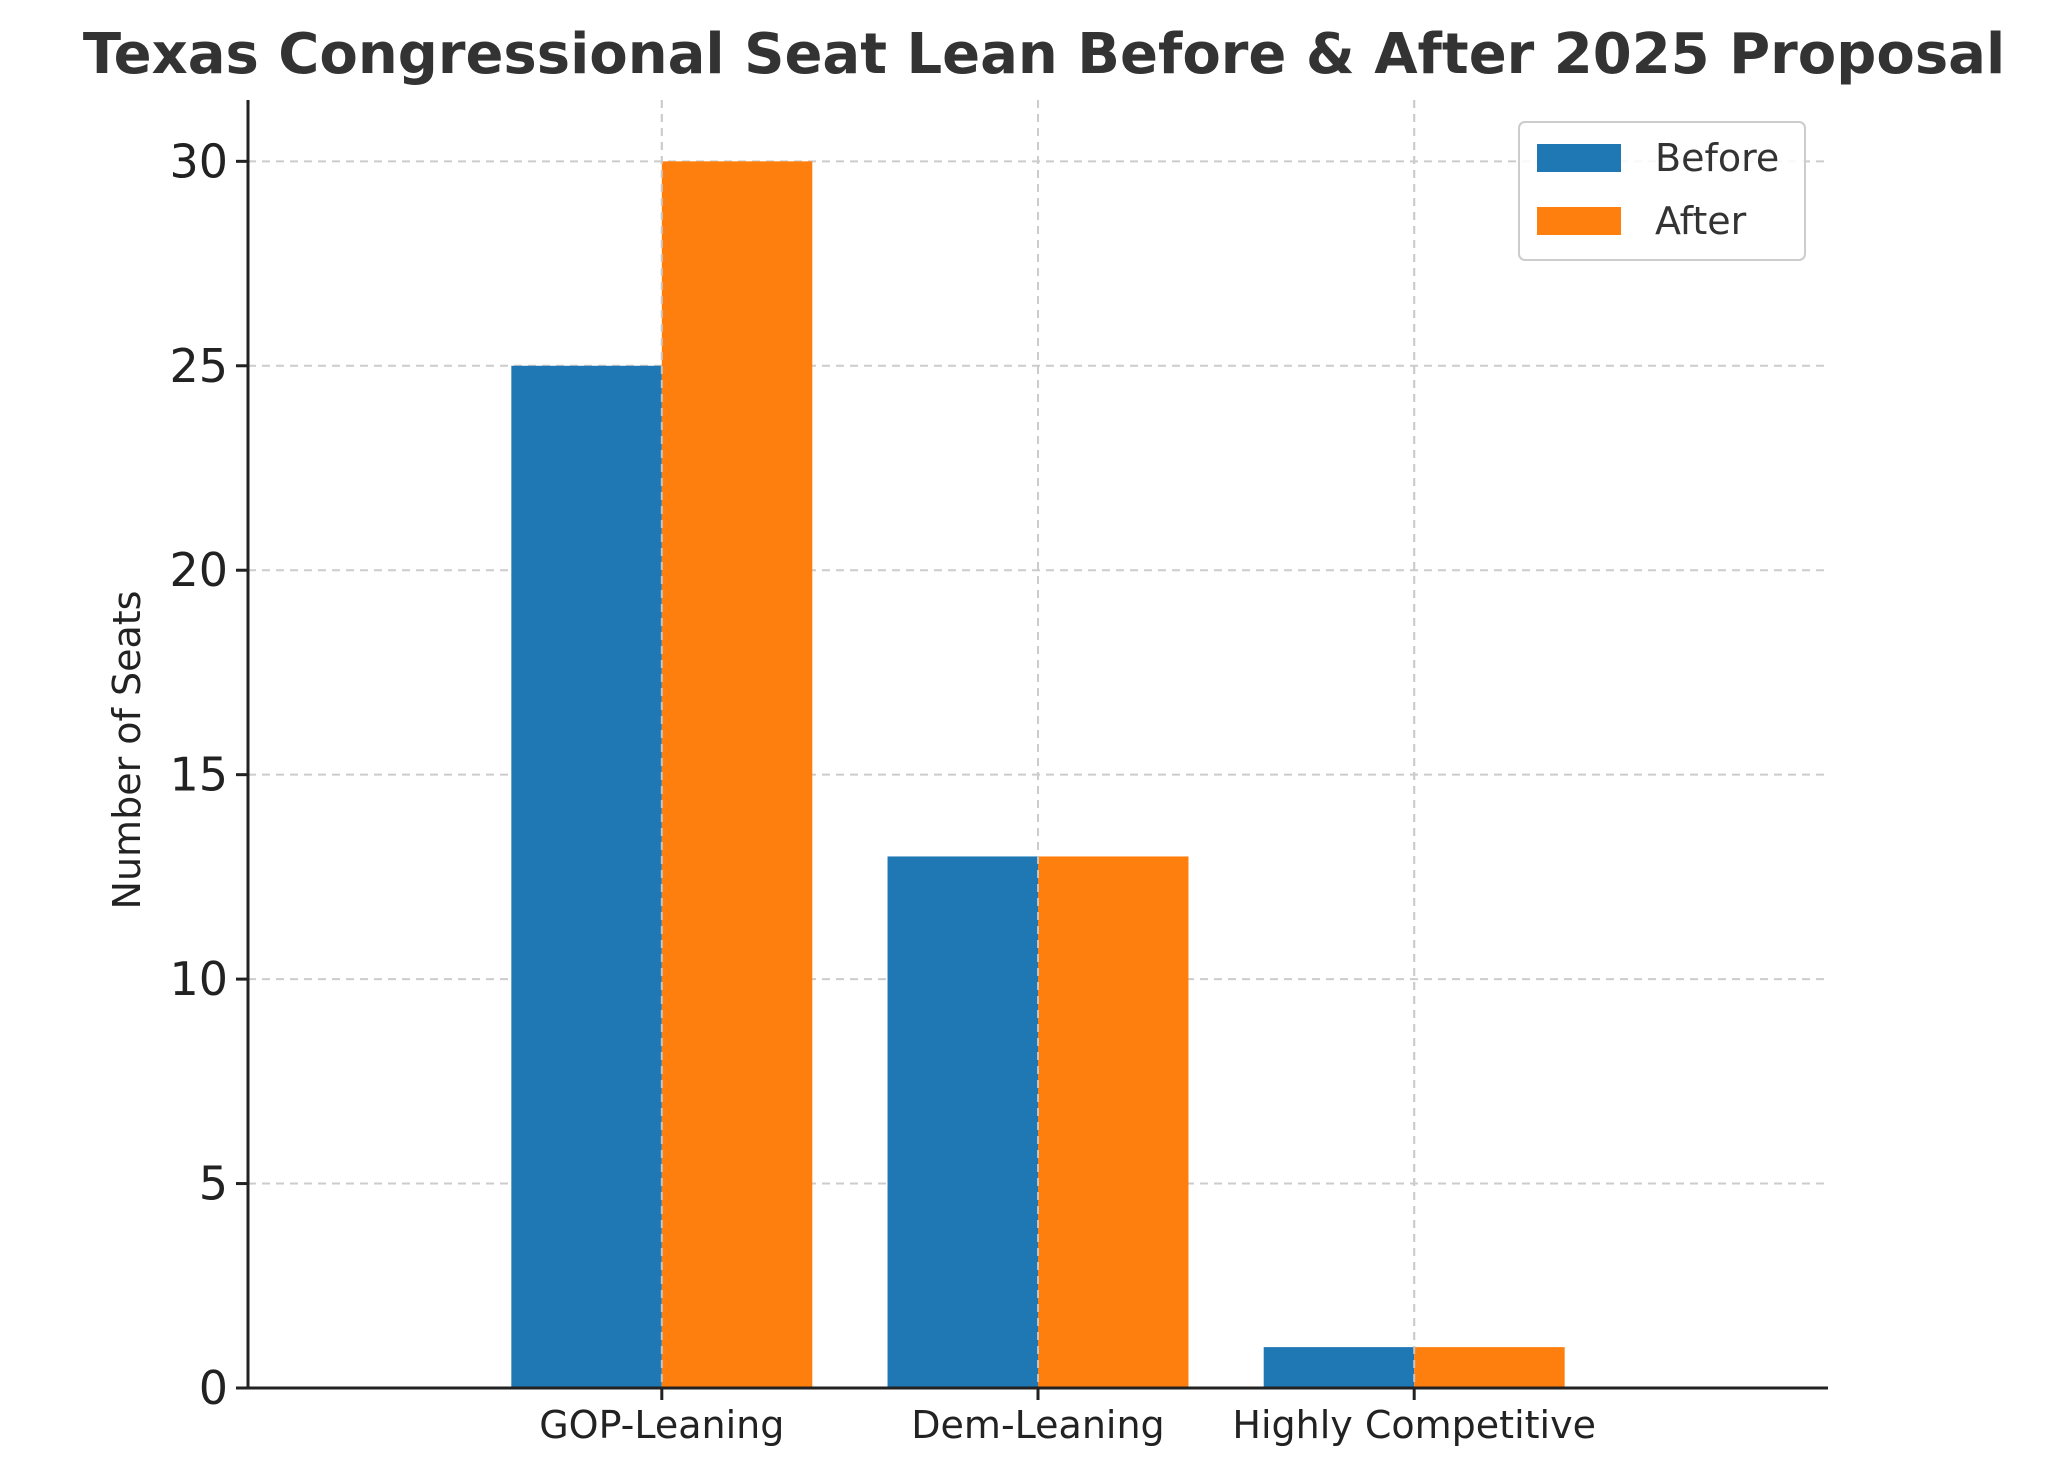  I want to click on legend: Before After, so click(1662, 191).